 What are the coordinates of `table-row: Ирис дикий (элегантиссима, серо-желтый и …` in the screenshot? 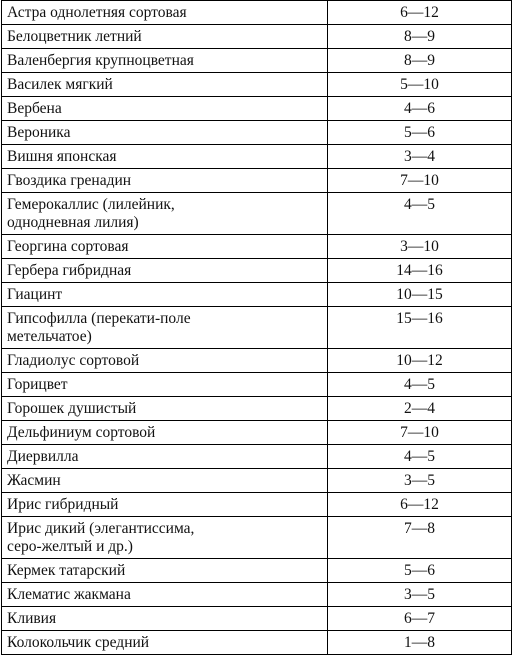 It's located at (256, 537).